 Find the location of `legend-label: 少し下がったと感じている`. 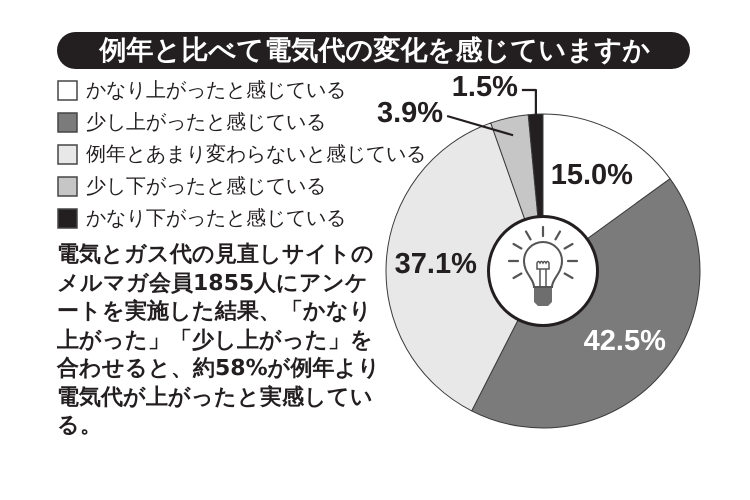

legend-label: 少し下がったと感じている is located at coordinates (206, 186).